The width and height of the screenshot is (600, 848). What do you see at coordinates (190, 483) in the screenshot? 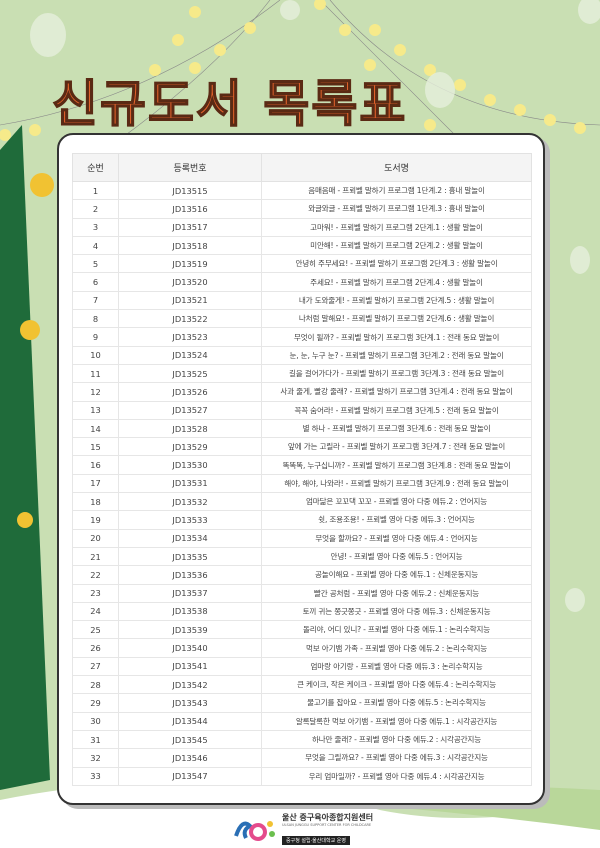
I see `registration-number: JD13531` at bounding box center [190, 483].